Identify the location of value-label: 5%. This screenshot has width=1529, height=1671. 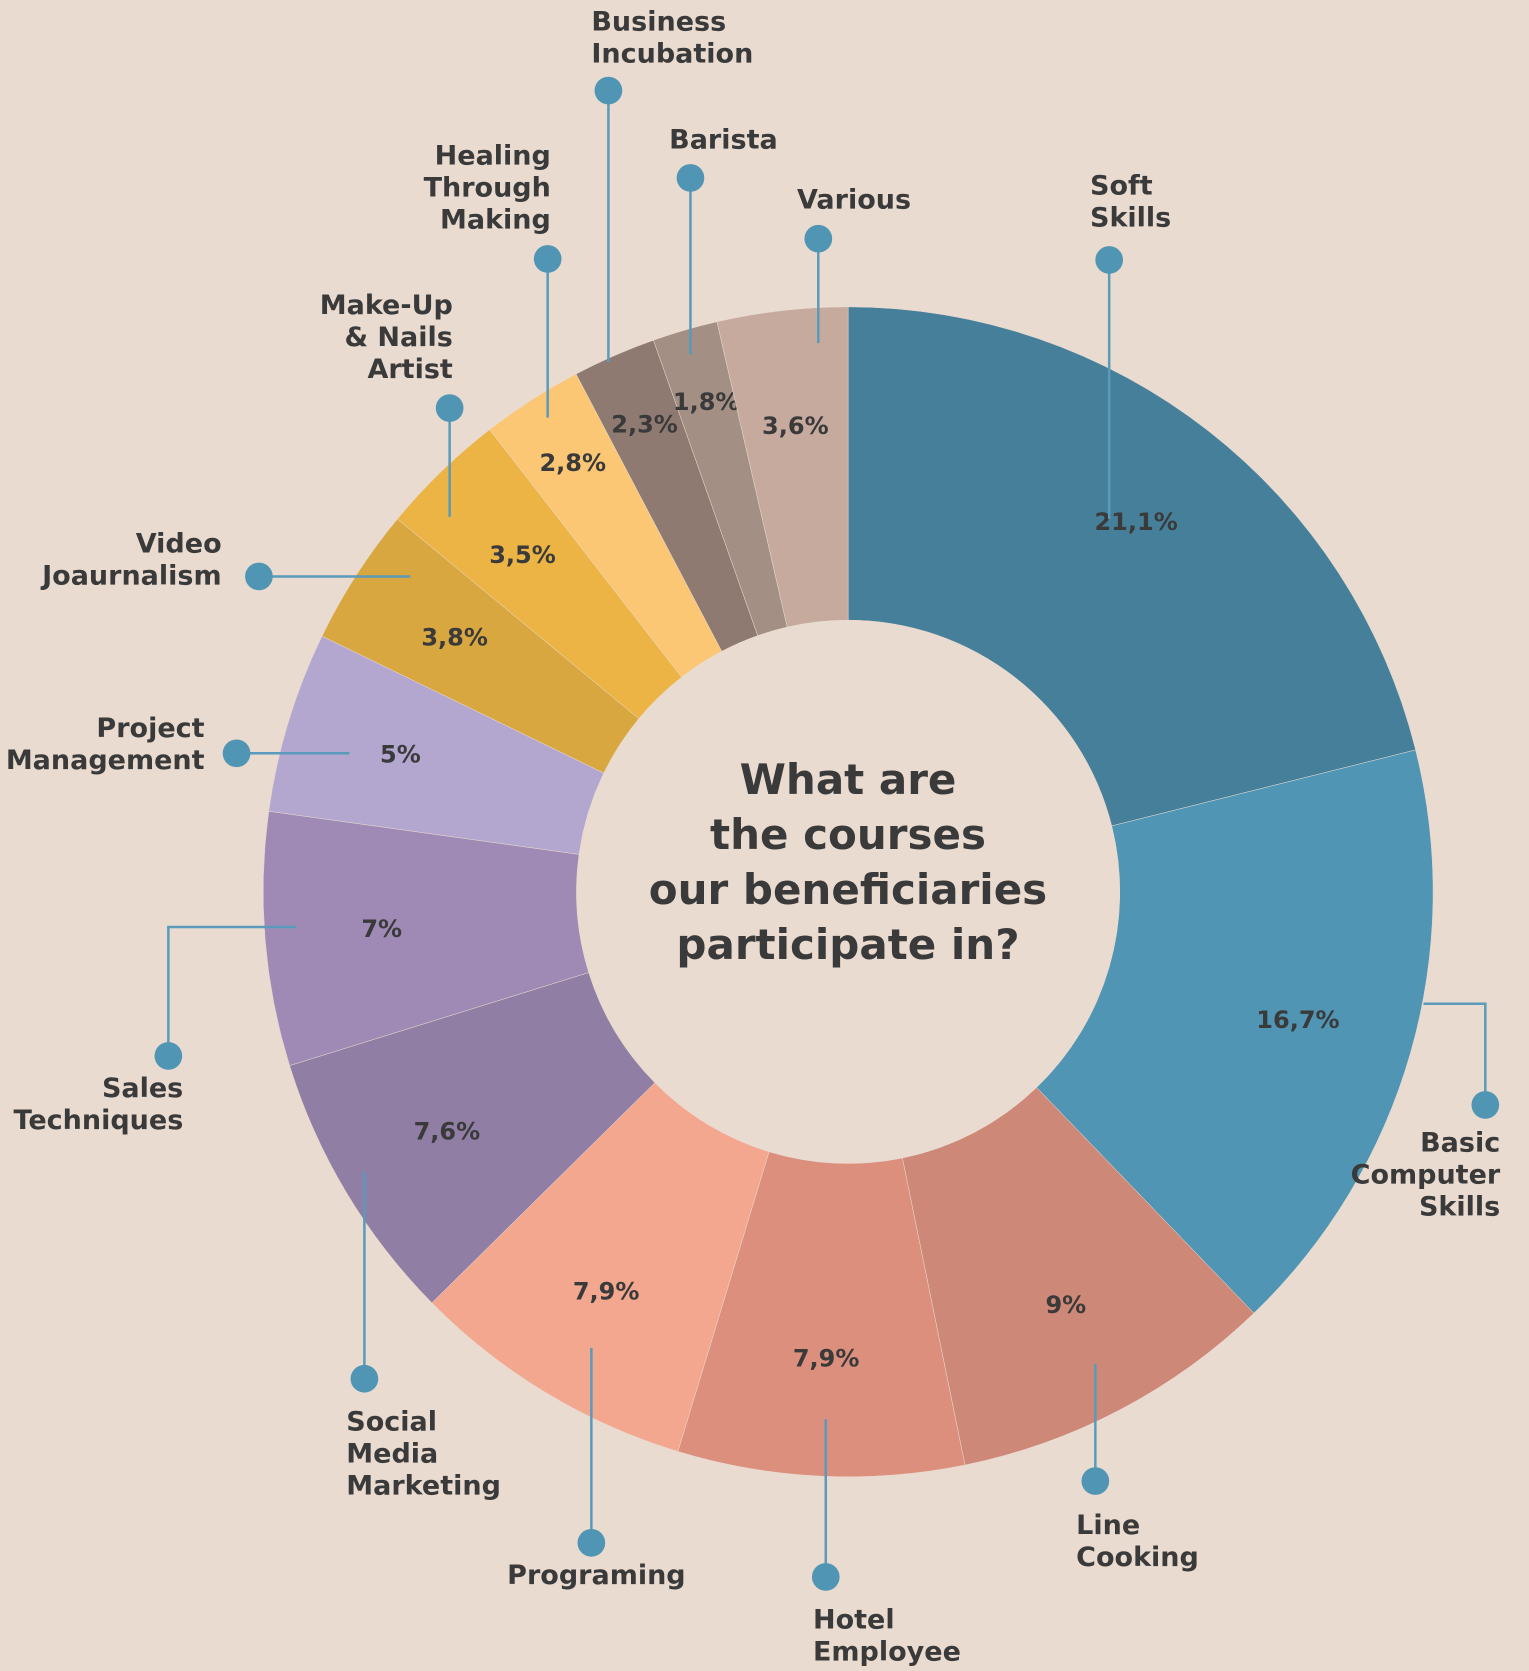
(400, 755).